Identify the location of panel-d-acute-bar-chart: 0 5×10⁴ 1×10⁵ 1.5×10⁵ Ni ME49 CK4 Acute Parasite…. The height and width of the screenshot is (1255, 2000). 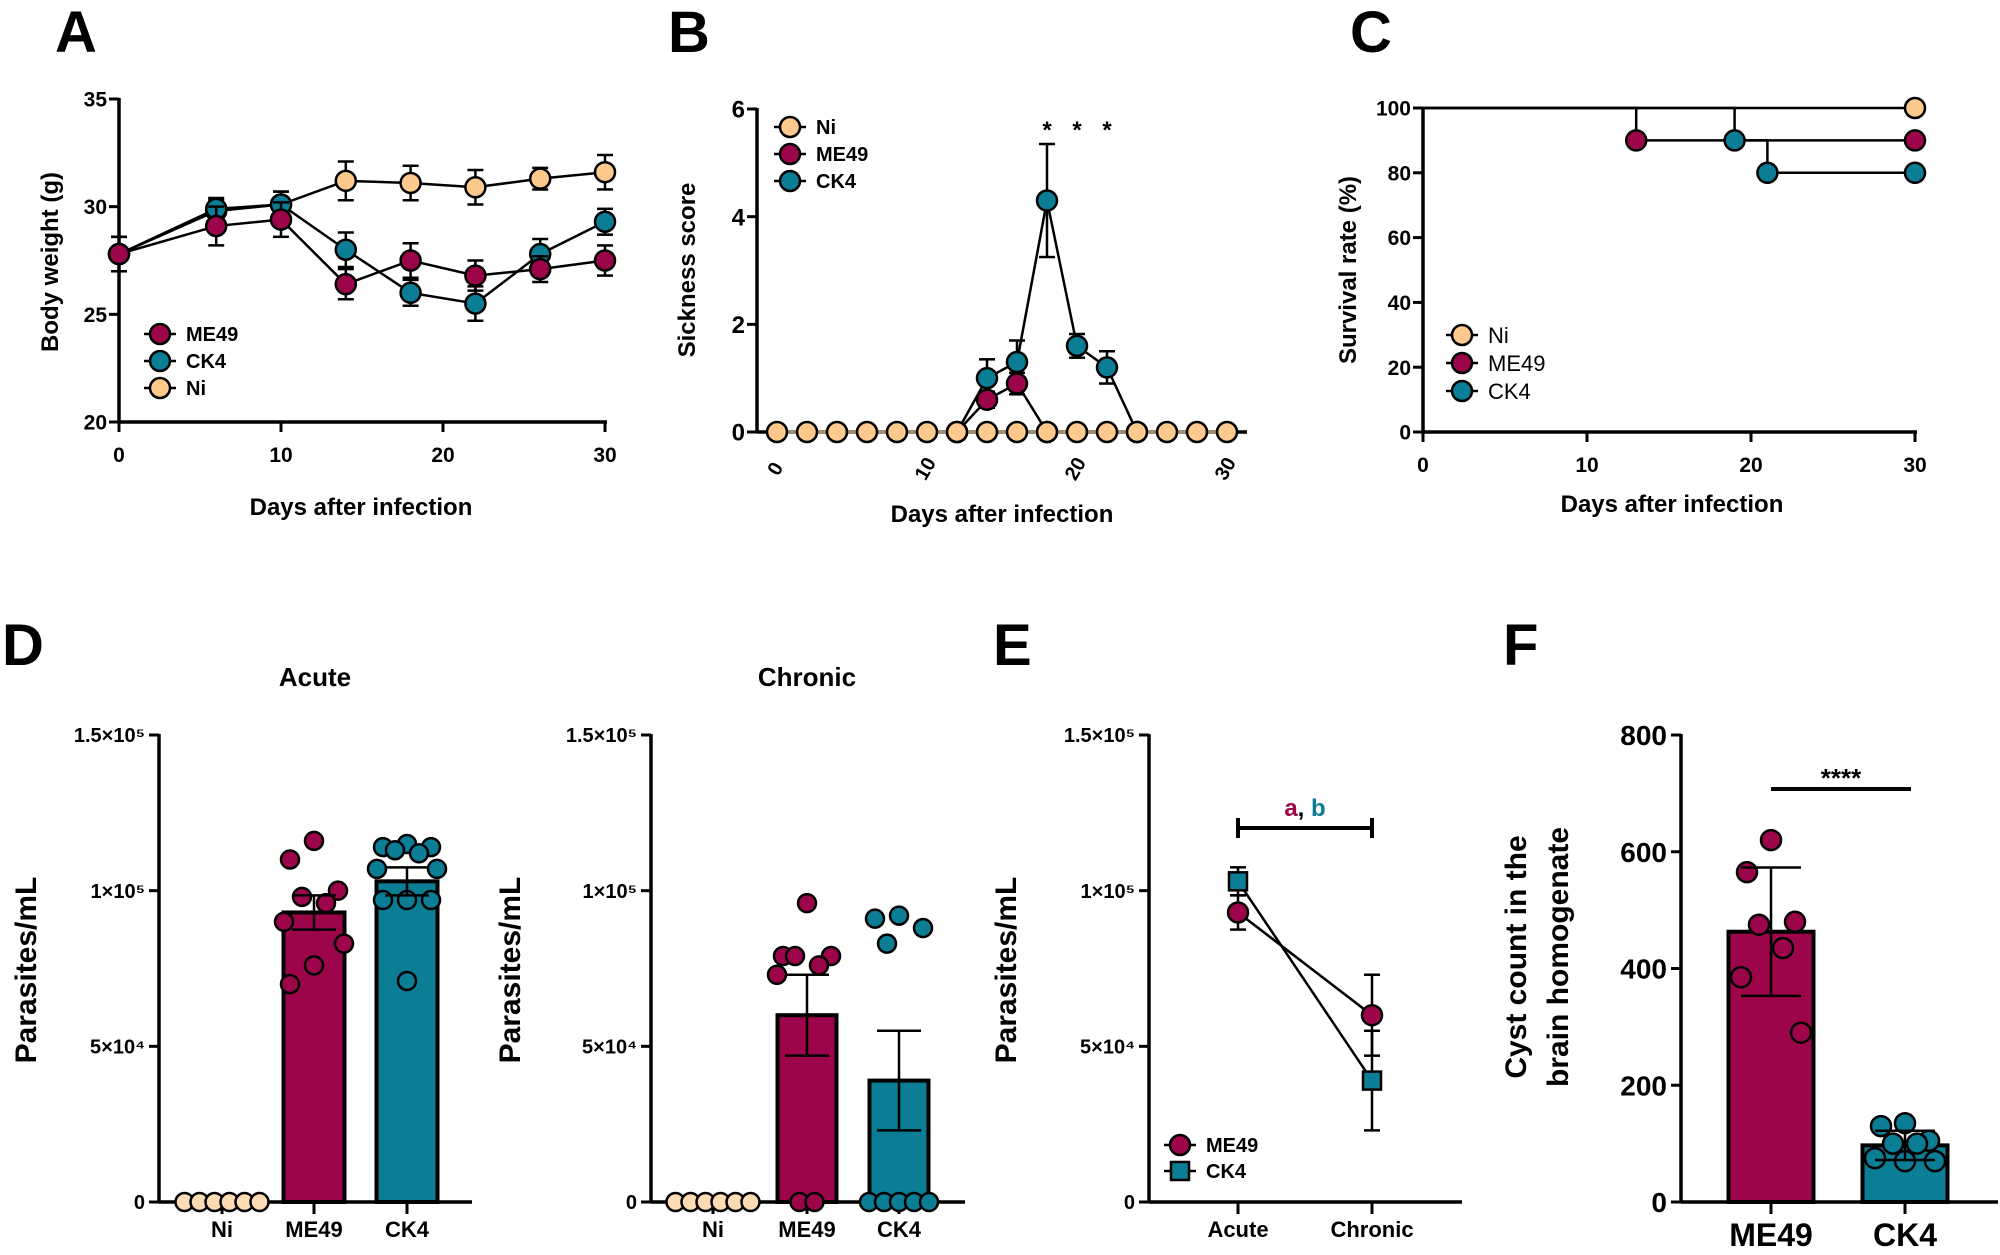
(241, 952).